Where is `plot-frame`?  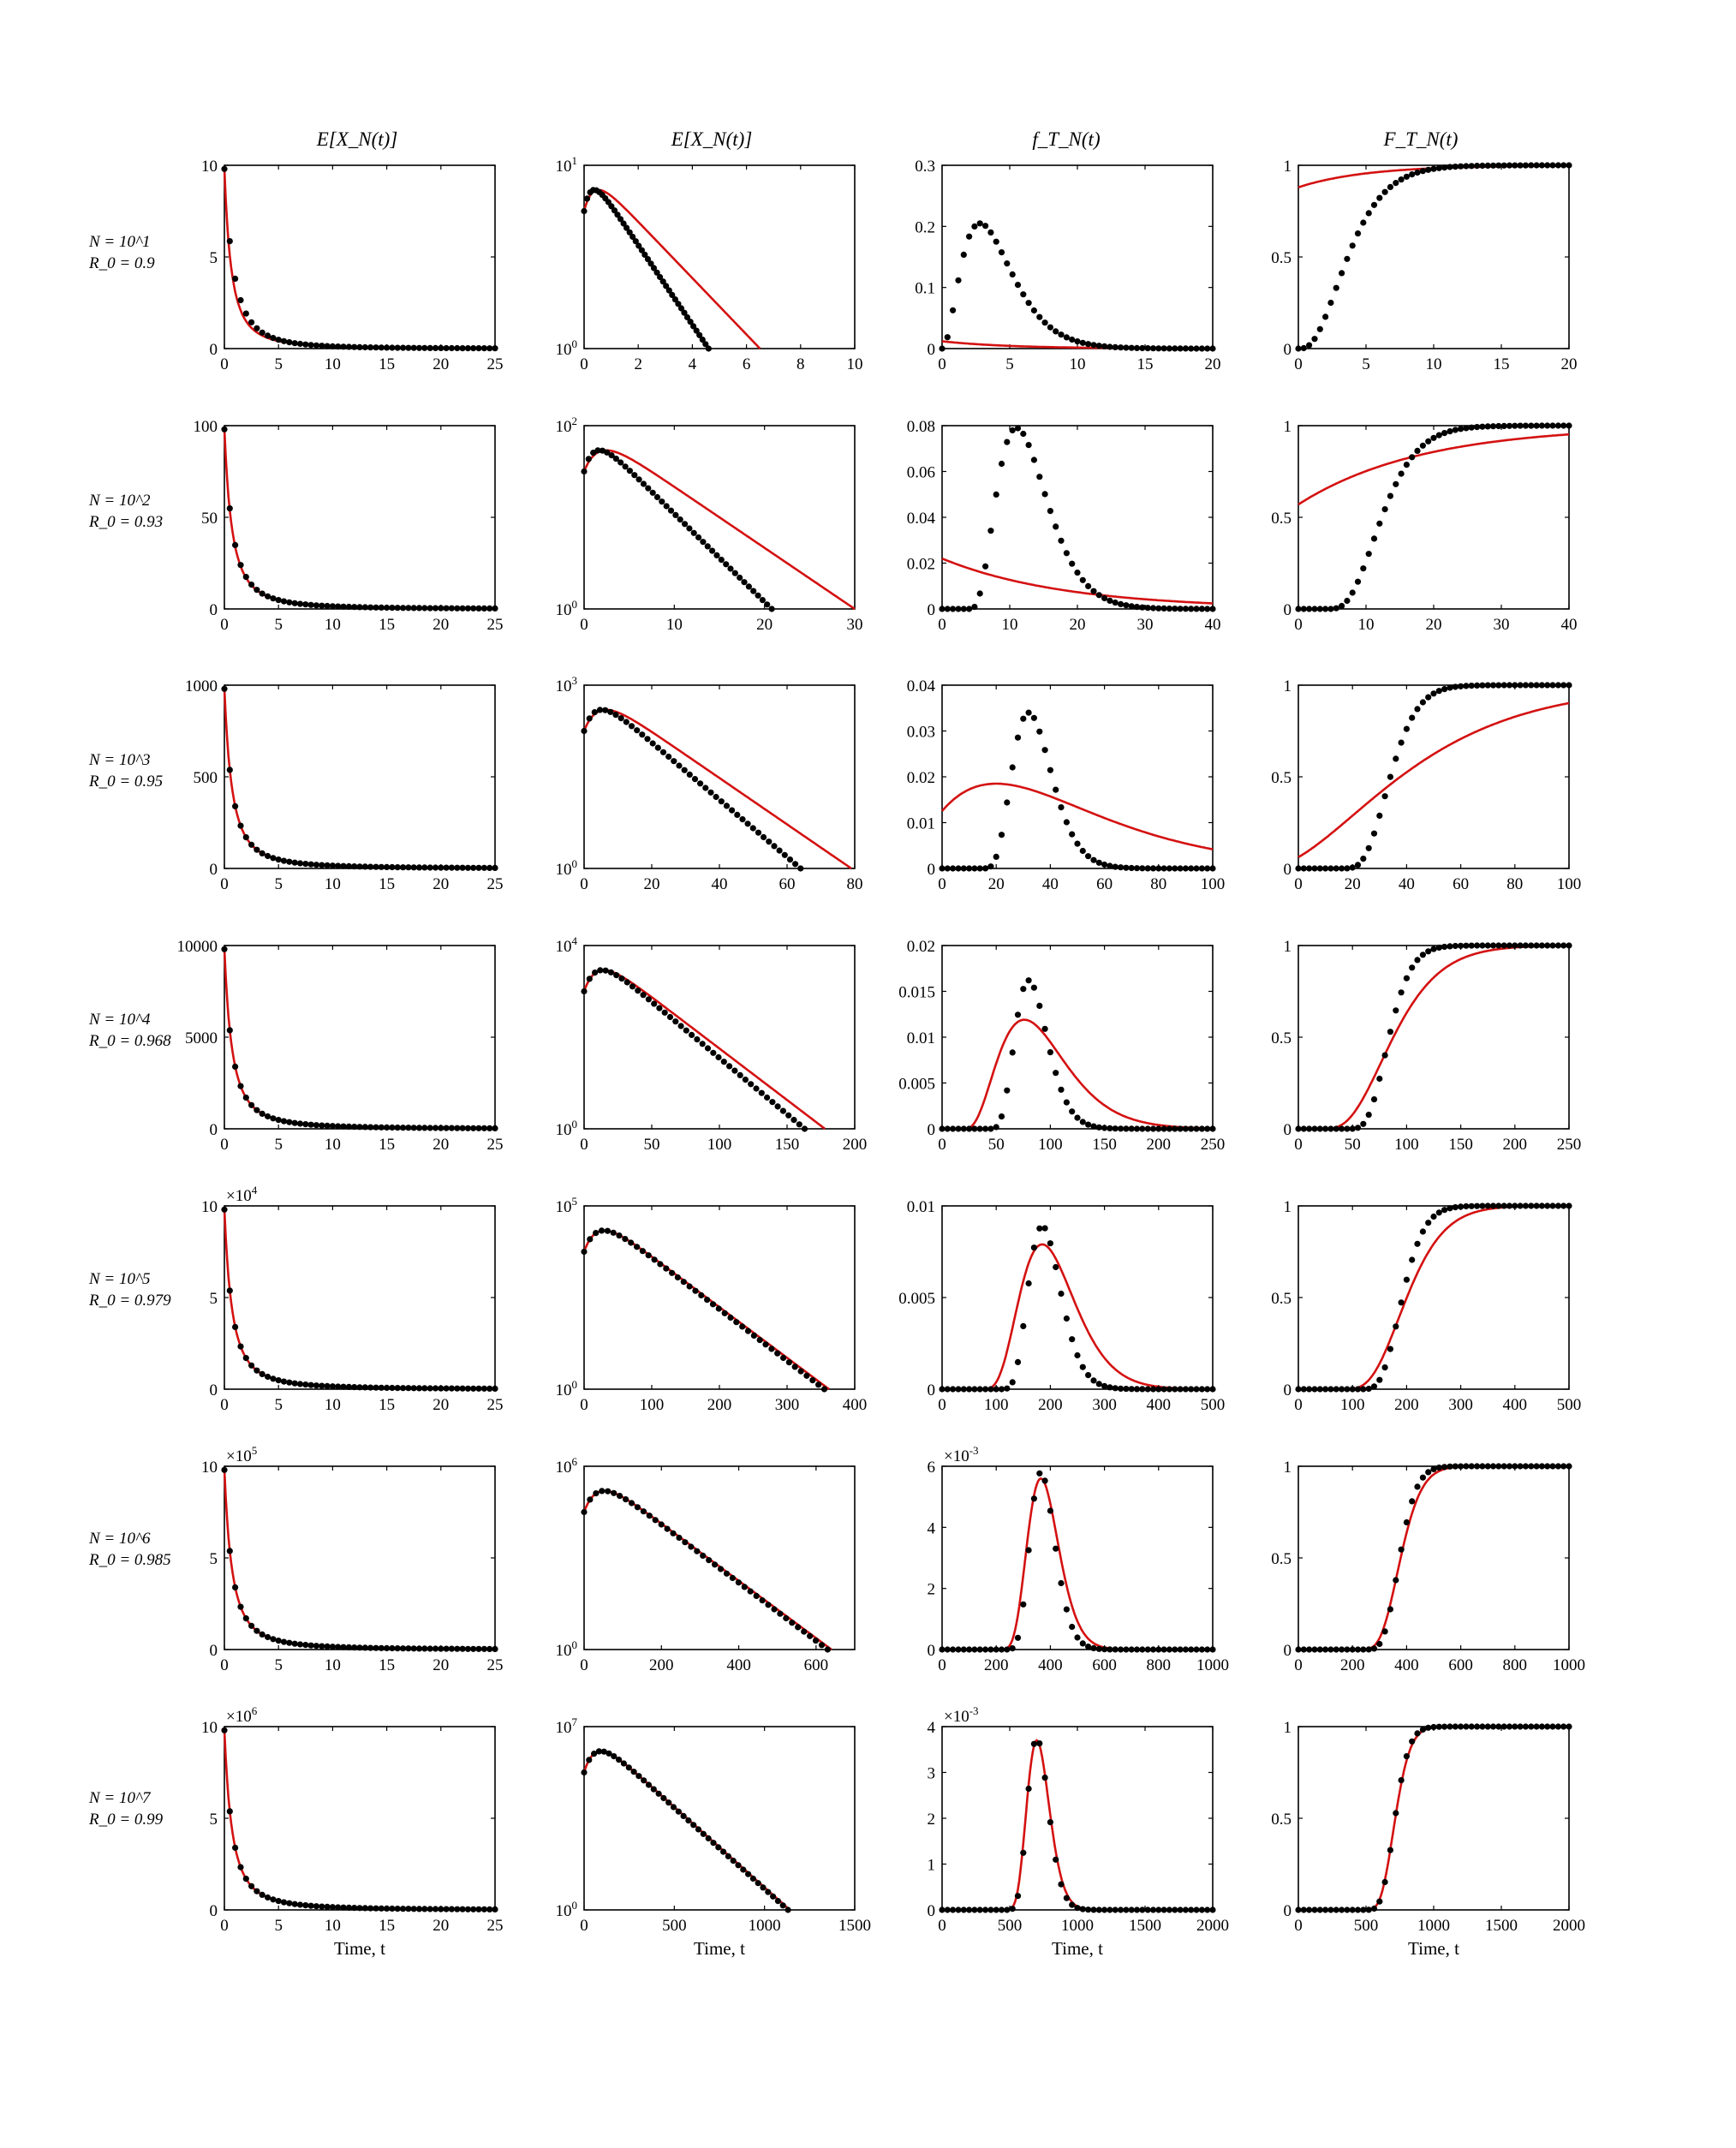 plot-frame is located at coordinates (719, 1037).